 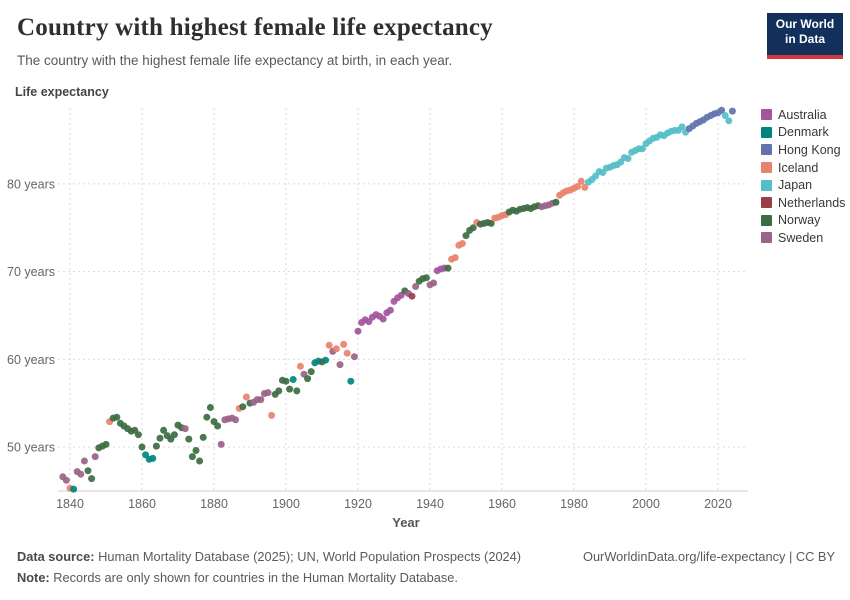 I want to click on y-tick-label: 50 years, so click(x=31, y=448).